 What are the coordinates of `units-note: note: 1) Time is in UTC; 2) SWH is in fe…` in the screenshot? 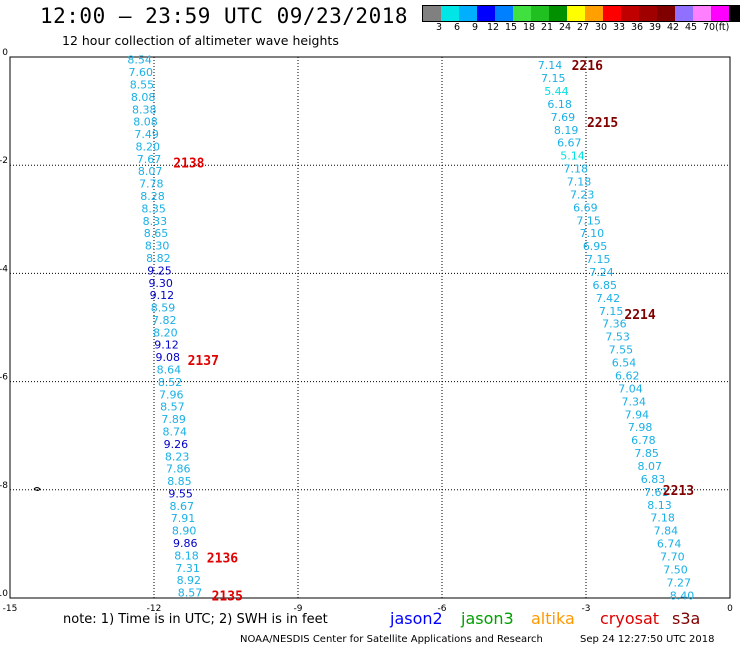 It's located at (195, 619).